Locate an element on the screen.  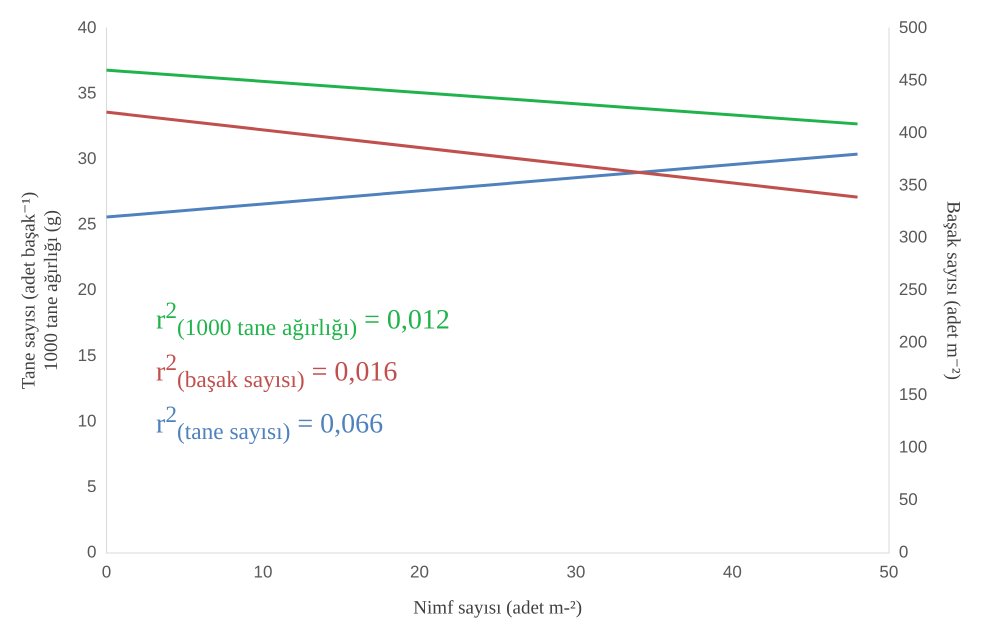
annotation: r$^{2}$$_{(tane sayısı)}$ = 0,066 is located at coordinates (270, 424).